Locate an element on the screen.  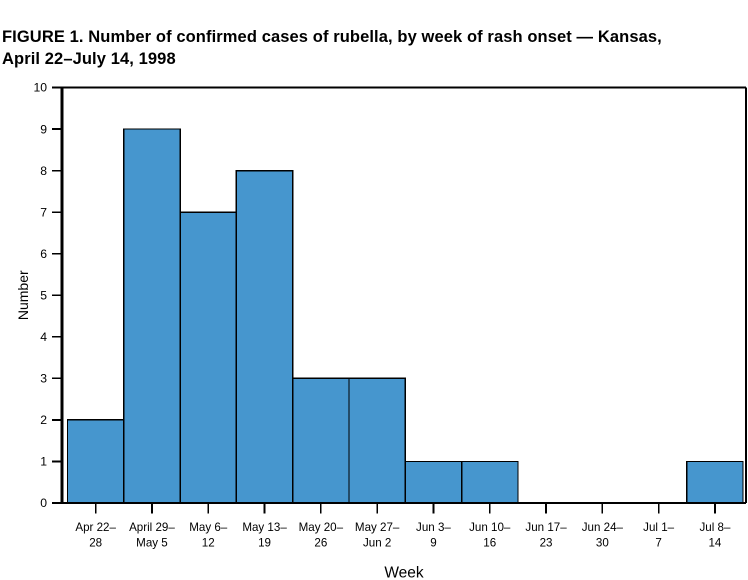
x-tick-label-9: Jun 24– 30 is located at coordinates (603, 535).